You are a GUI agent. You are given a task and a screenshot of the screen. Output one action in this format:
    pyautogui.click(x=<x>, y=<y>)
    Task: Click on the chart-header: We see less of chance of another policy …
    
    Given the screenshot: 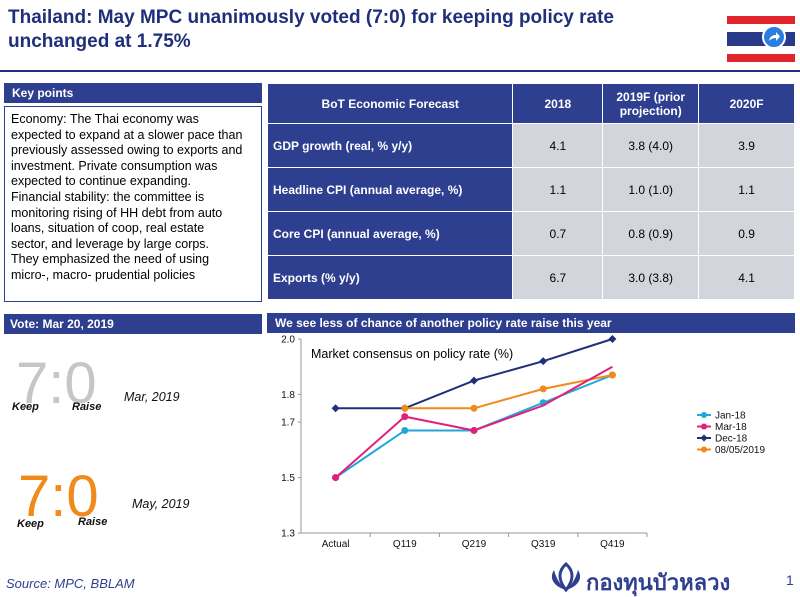 What is the action you would take?
    pyautogui.click(x=531, y=323)
    